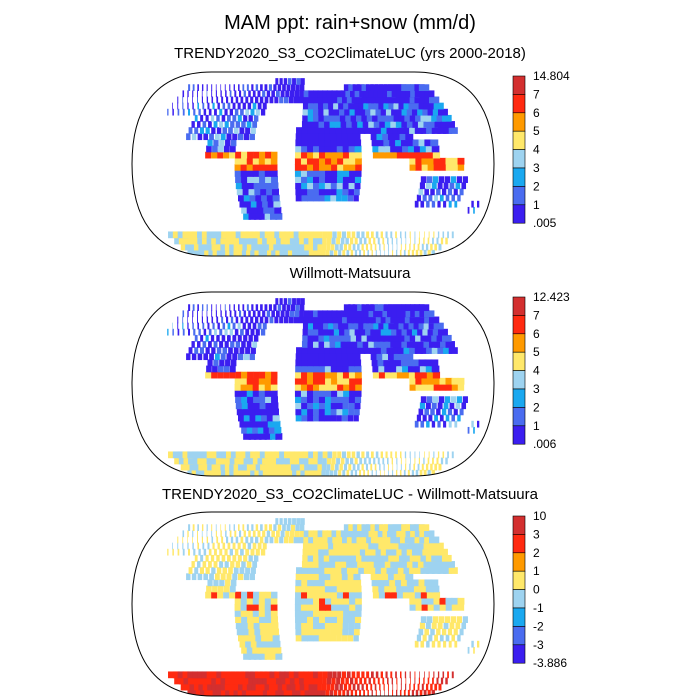  Describe the element at coordinates (536, 334) in the screenshot. I see `colorbar-tick-label: 6` at that location.